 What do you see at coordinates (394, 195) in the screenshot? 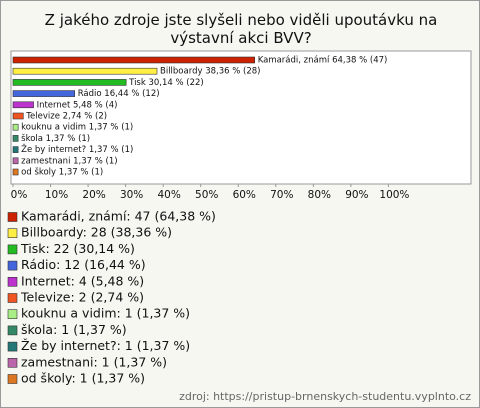
I see `x-tick-label: 100%` at bounding box center [394, 195].